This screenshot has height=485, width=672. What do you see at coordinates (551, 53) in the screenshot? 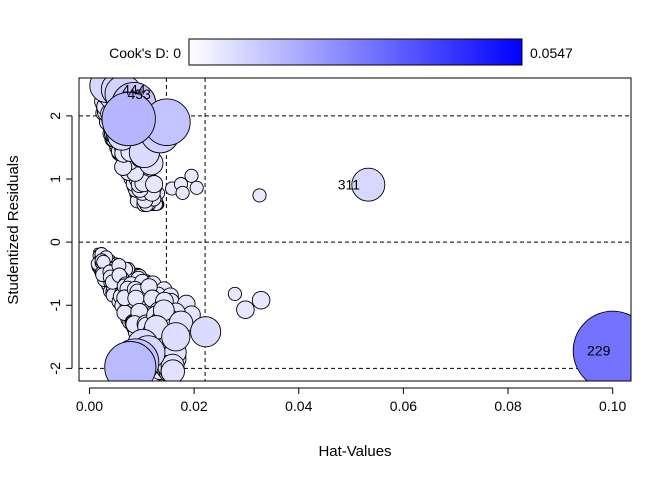
I see `colorbar-max-label: 0.0547` at bounding box center [551, 53].